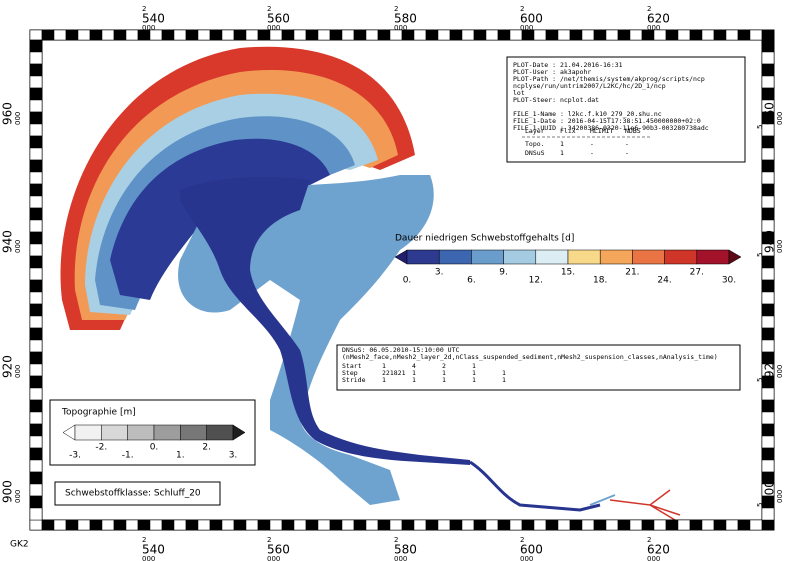 This screenshot has height=561, width=800. Describe the element at coordinates (153, 19) in the screenshot. I see `x-coord-label: 540` at that location.